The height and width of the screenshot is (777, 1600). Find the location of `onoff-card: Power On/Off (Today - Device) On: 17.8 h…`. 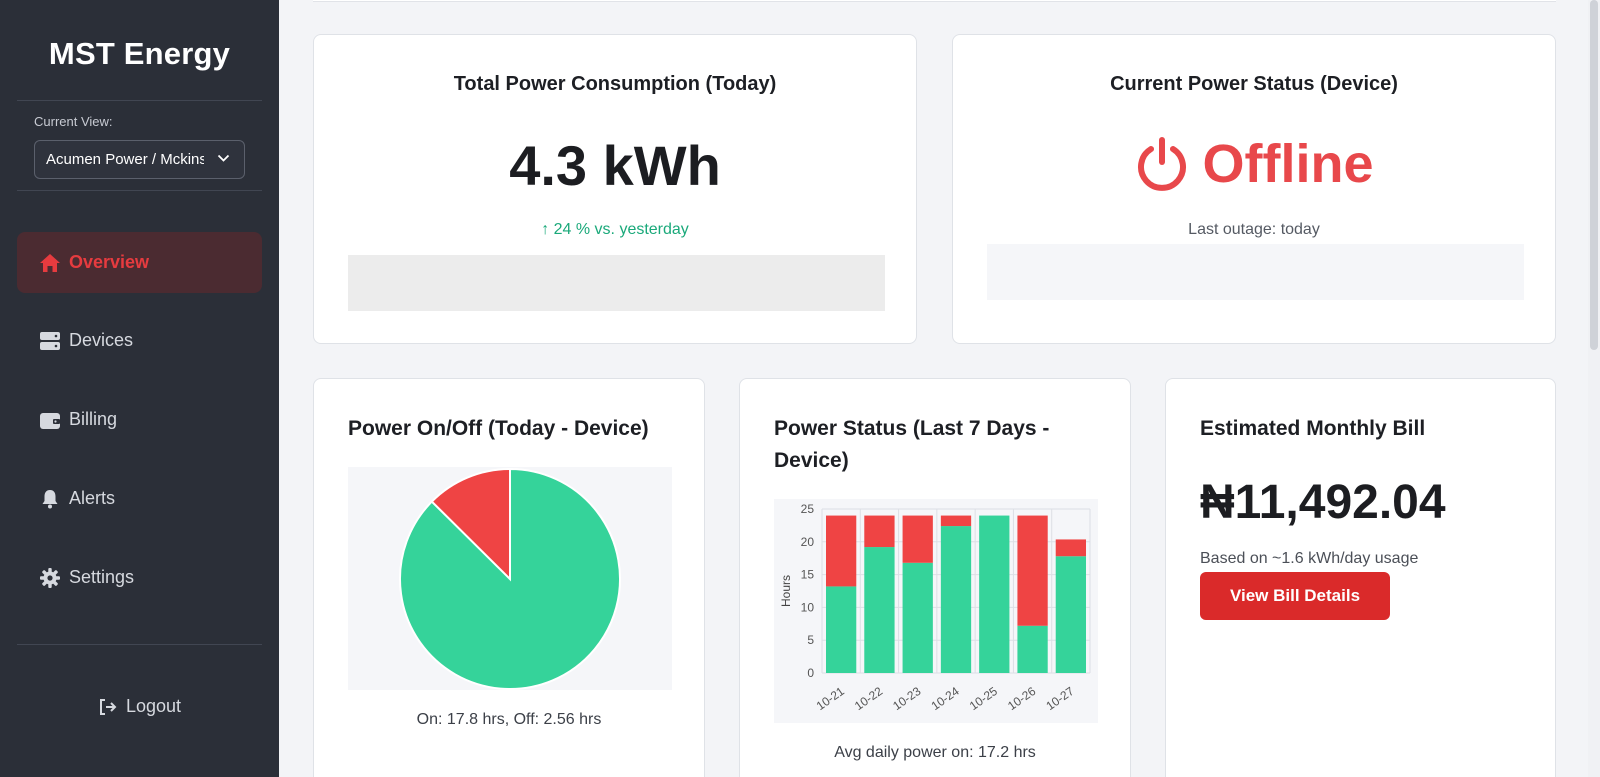

onoff-card: Power On/Off (Today - Device) On: 17.8 h… is located at coordinates (509, 577).